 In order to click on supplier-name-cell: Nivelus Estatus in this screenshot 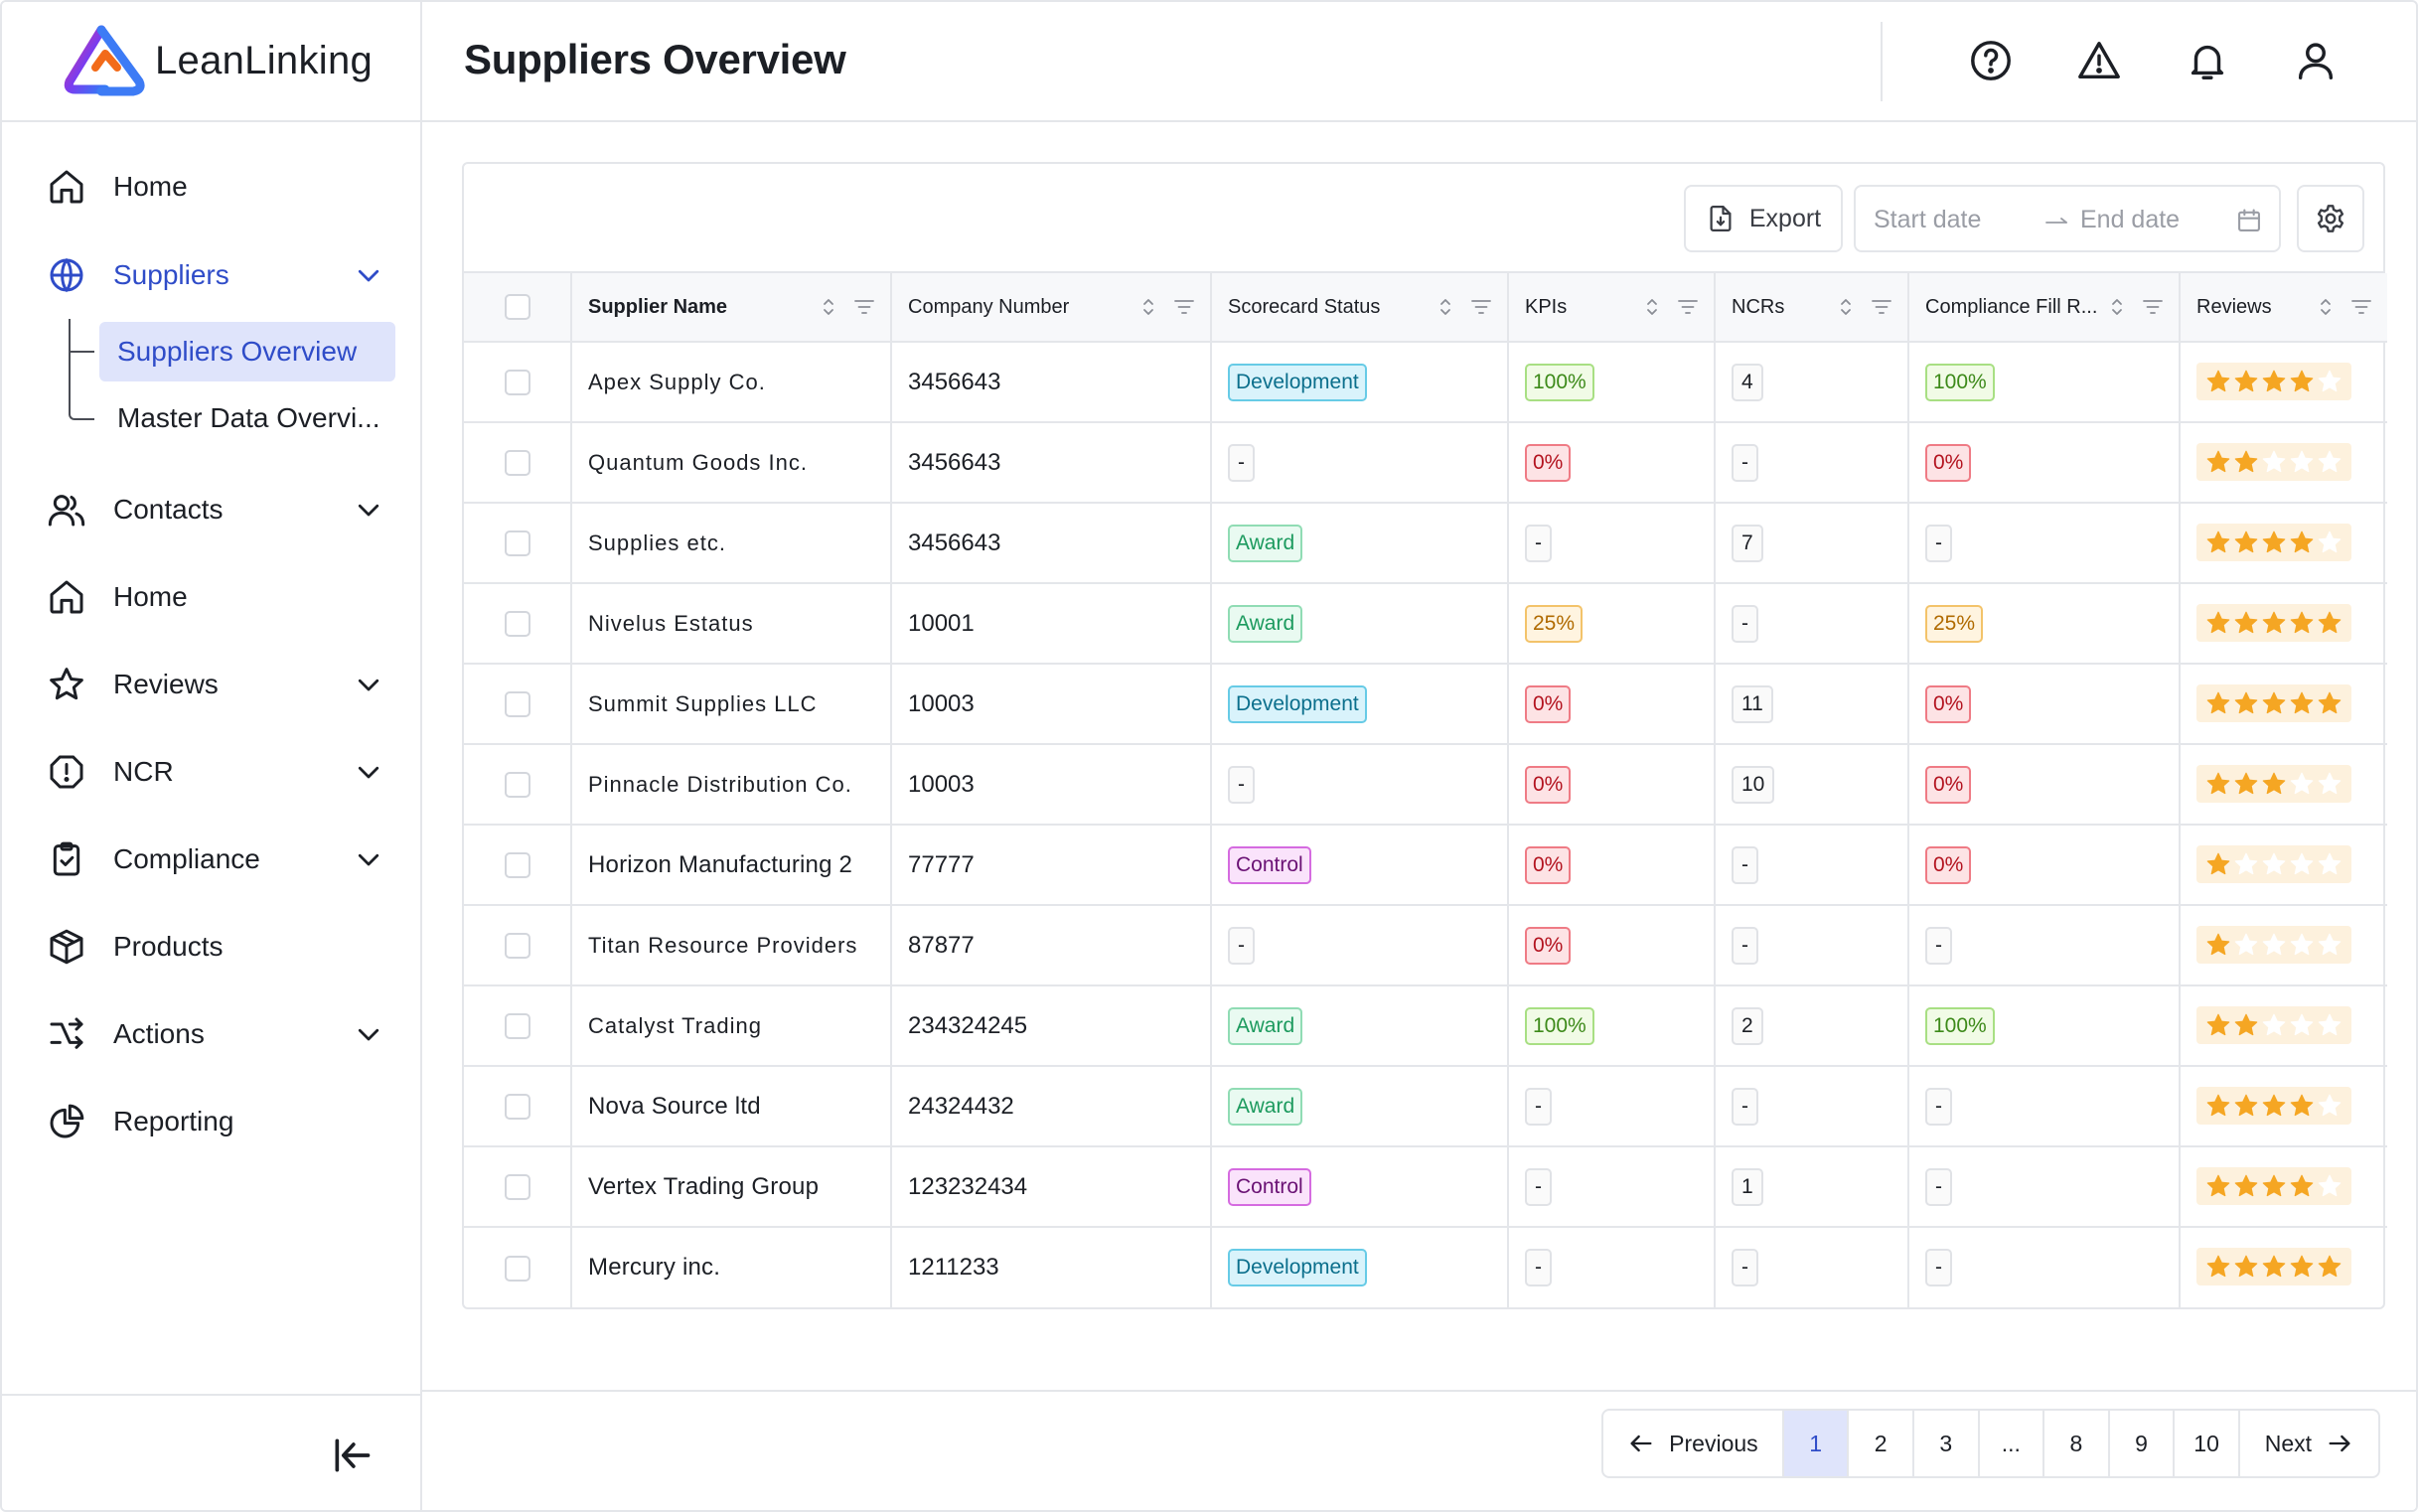, I will do `click(731, 624)`.